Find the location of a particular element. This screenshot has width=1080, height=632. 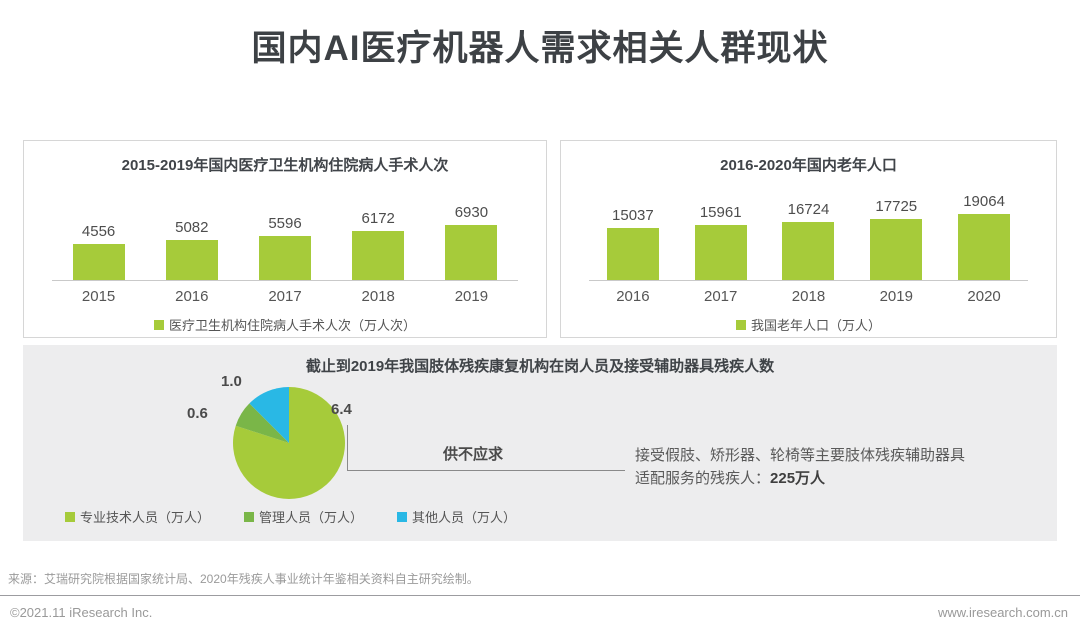

elderly-chart-legend: 我国老年人口（万人） is located at coordinates (808, 324).